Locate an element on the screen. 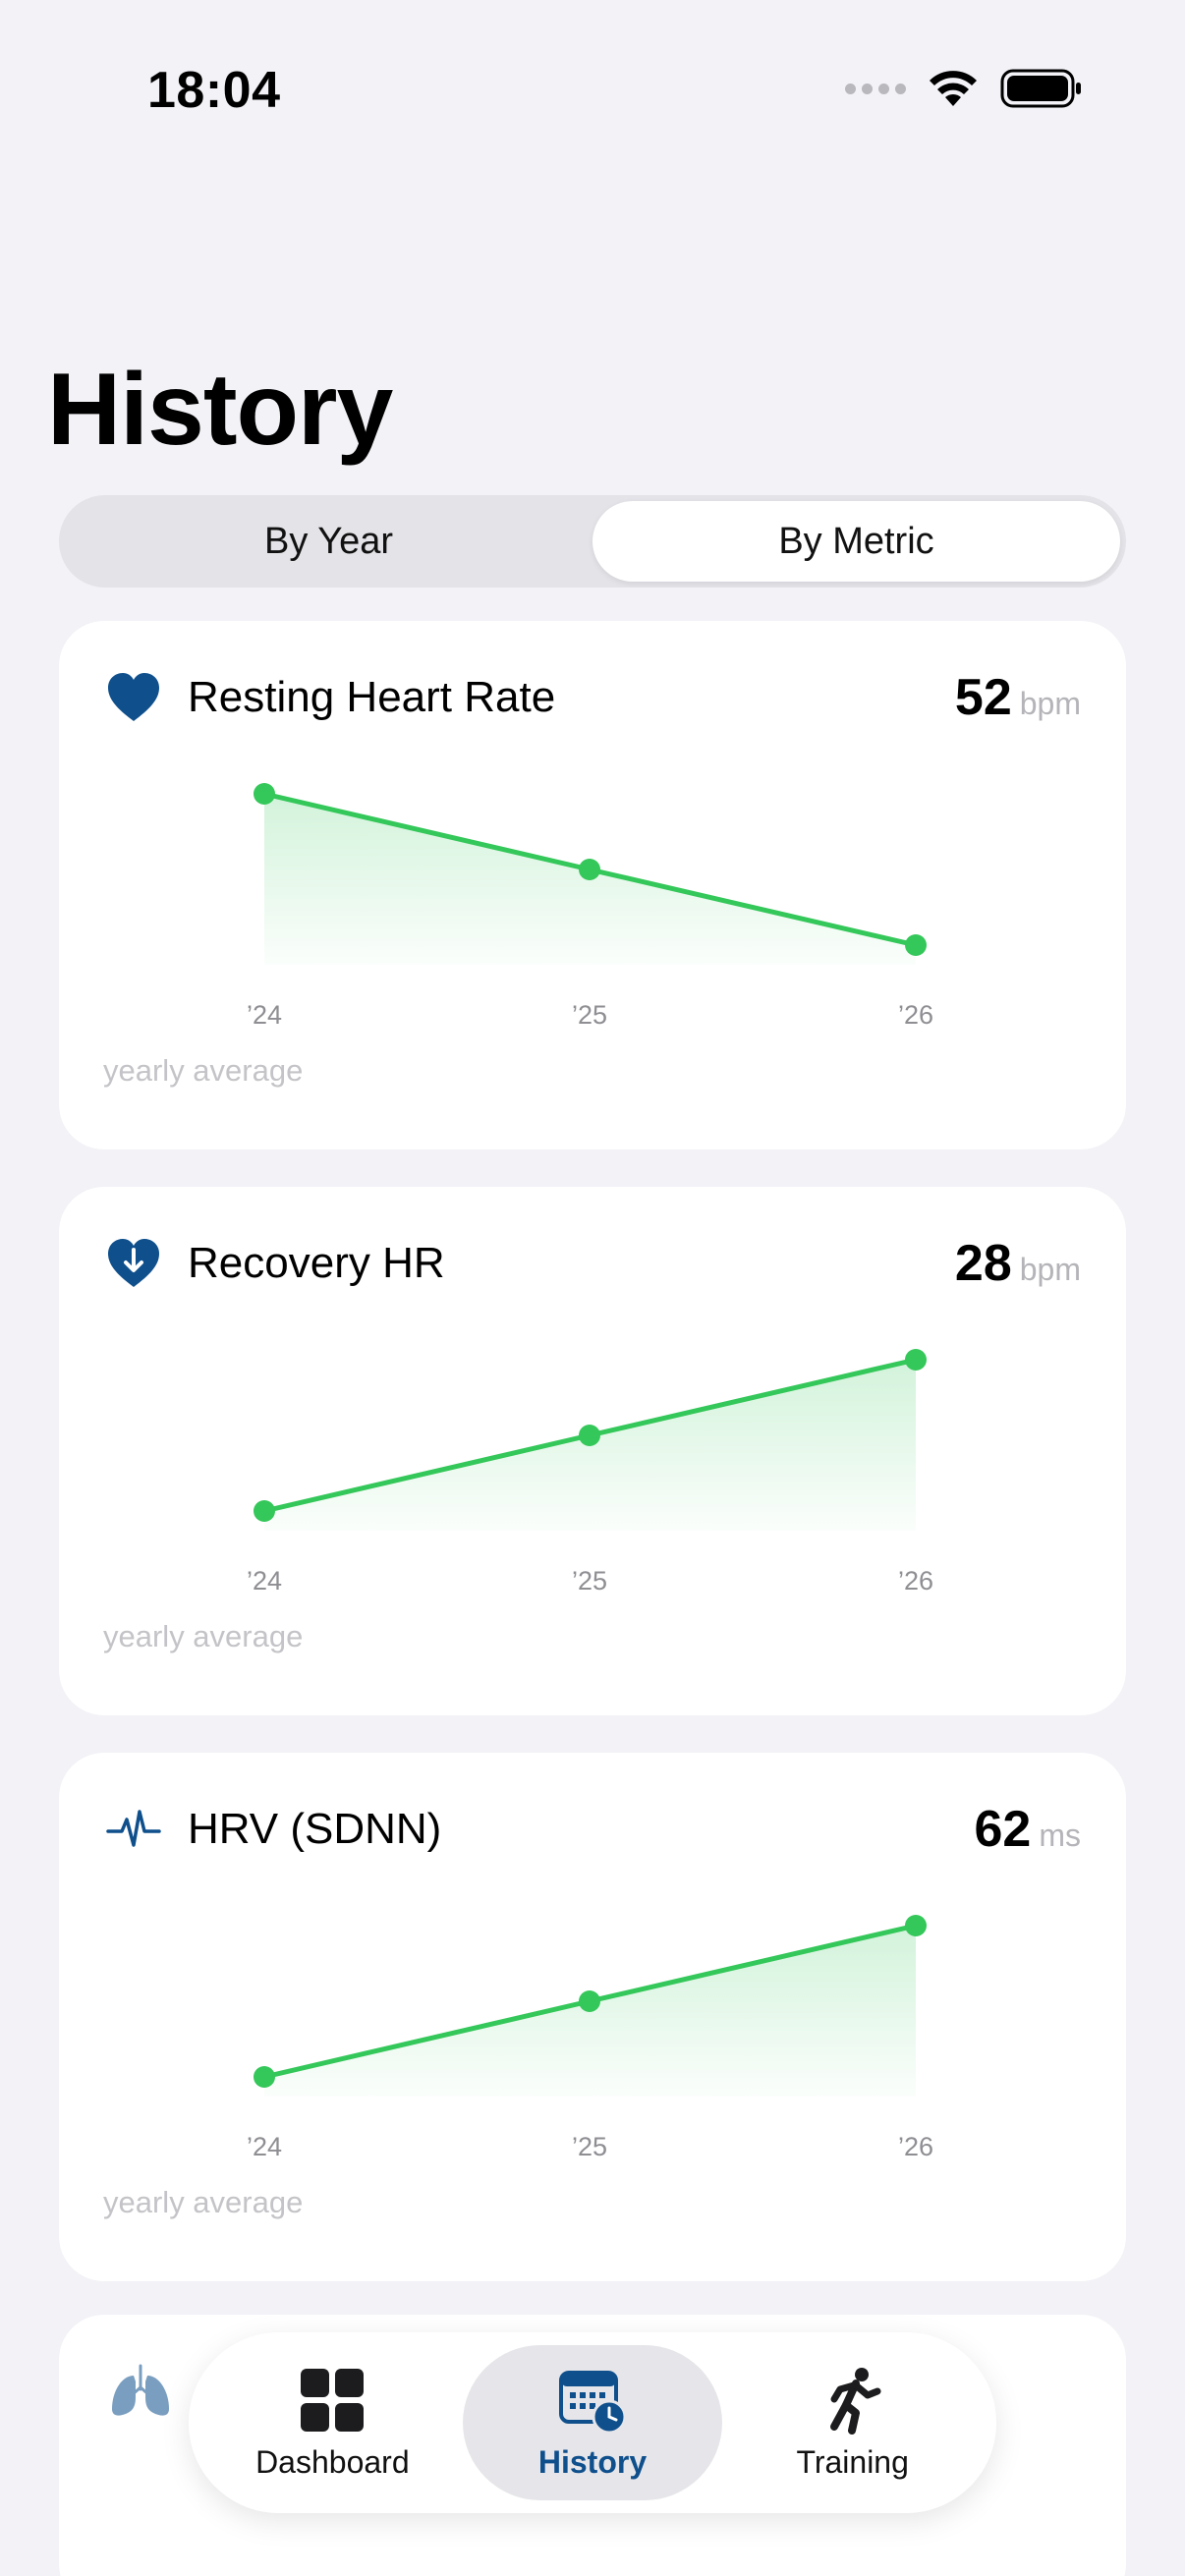 The height and width of the screenshot is (2576, 1185). value-number: 52 is located at coordinates (983, 697).